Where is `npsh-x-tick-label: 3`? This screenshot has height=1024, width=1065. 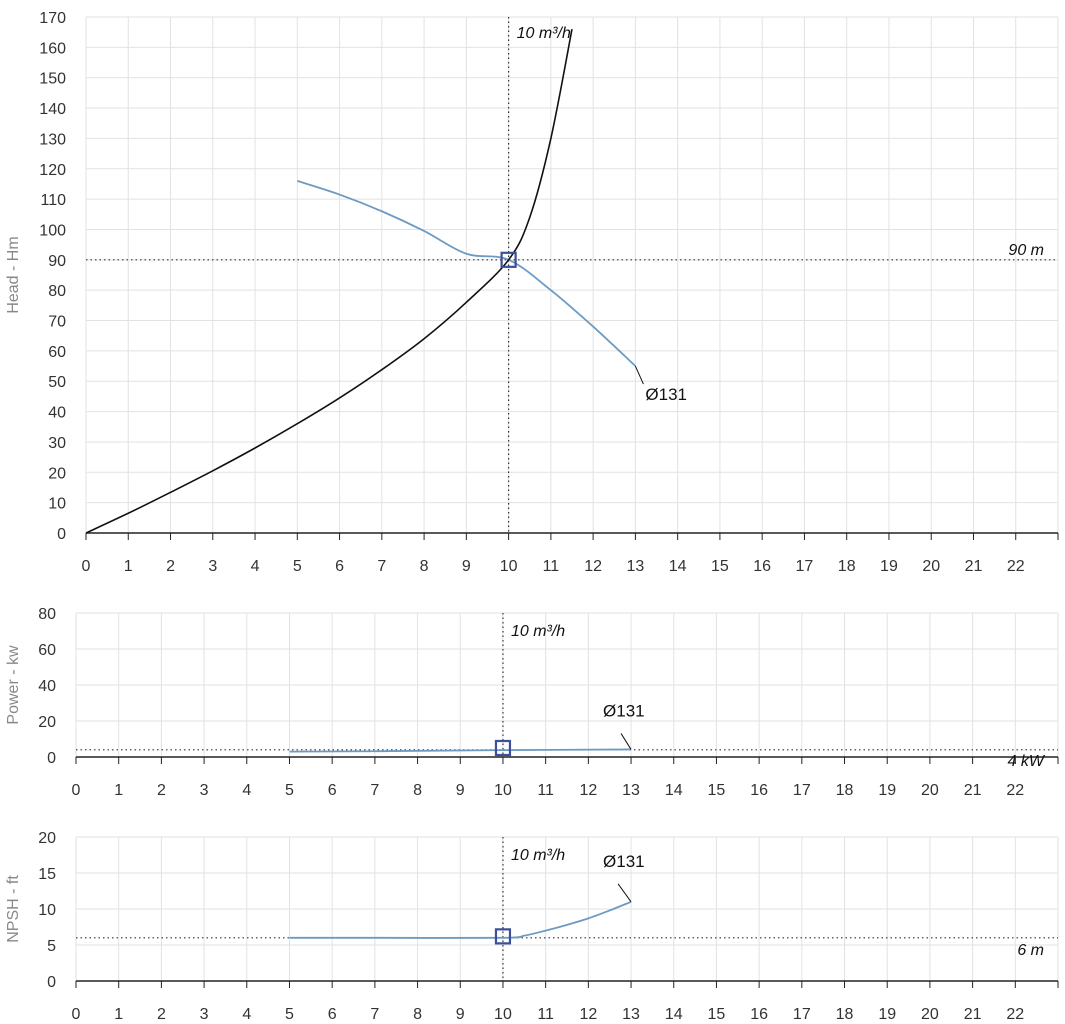
npsh-x-tick-label: 3 is located at coordinates (204, 1014).